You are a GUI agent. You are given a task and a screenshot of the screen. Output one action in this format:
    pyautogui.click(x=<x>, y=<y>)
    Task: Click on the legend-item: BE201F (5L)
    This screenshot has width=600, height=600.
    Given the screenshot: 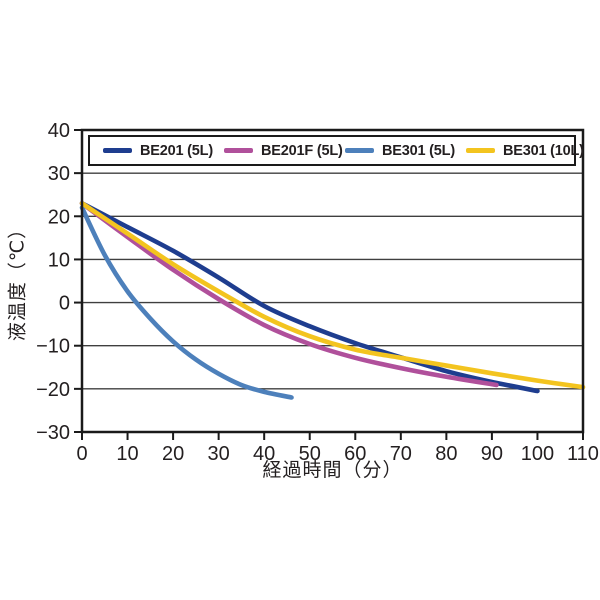 What is the action you would take?
    pyautogui.click(x=277, y=151)
    